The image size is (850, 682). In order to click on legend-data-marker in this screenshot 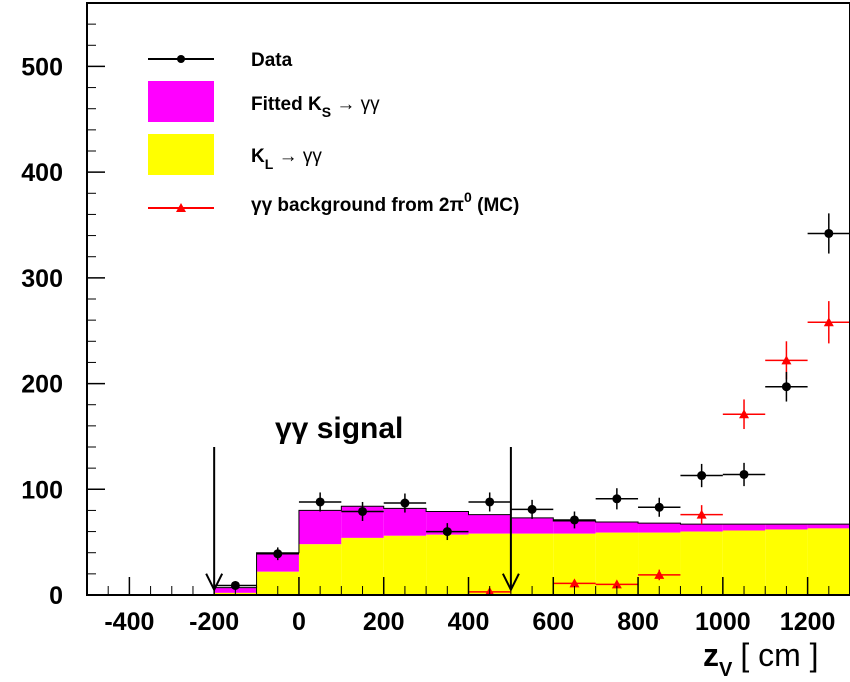, I will do `click(181, 59)`.